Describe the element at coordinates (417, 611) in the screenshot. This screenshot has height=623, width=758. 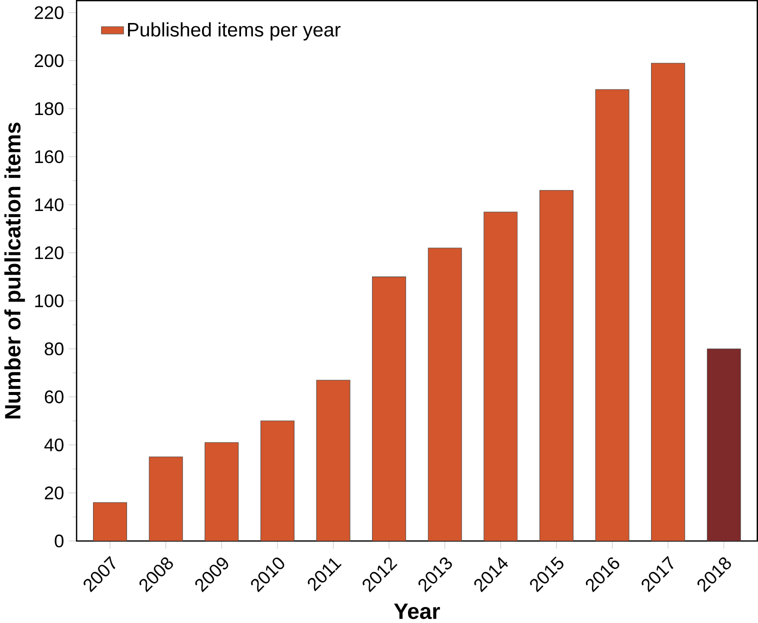
I see `x-axis-title: Year` at that location.